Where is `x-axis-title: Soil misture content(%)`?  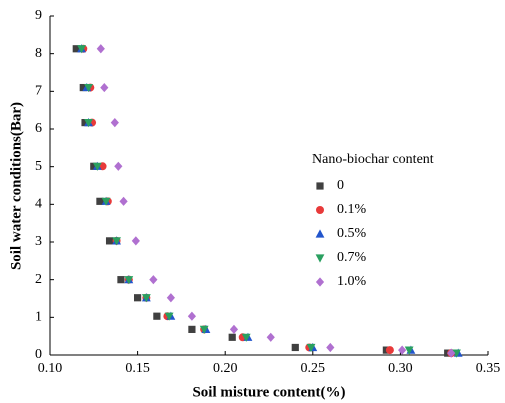
x-axis-title: Soil misture content(%) is located at coordinates (268, 392).